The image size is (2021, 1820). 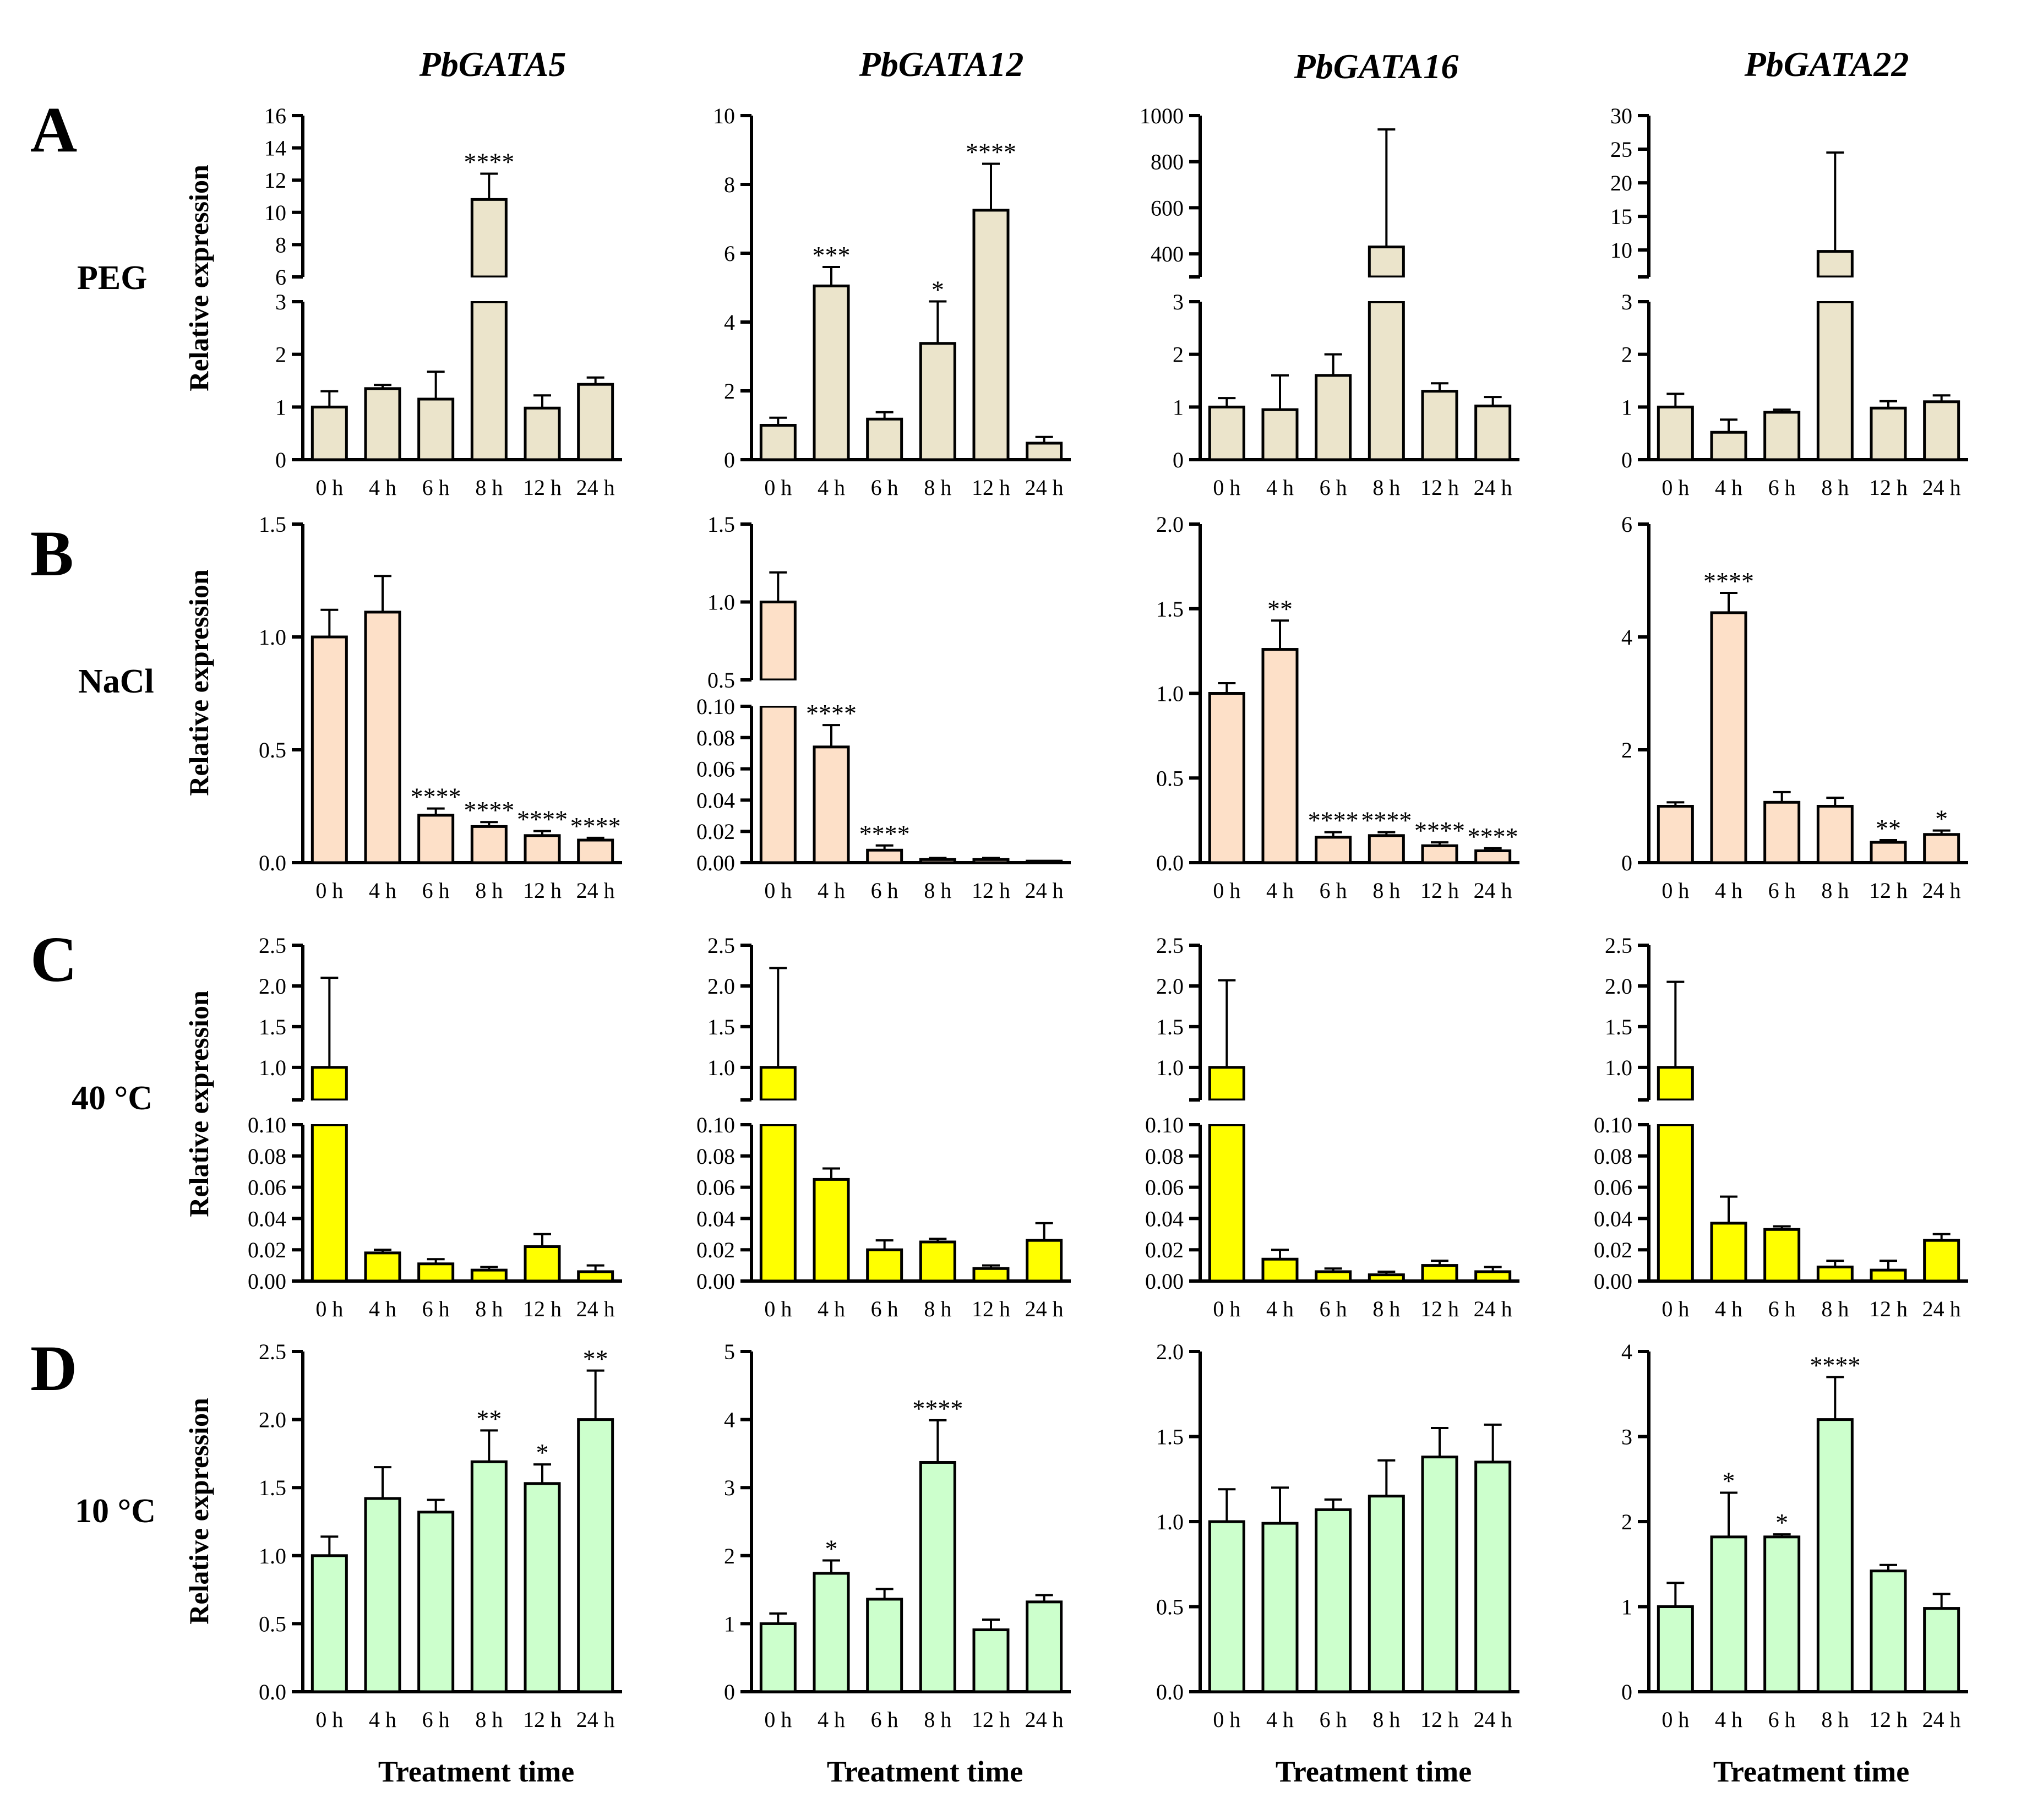 What do you see at coordinates (1226, 488) in the screenshot?
I see `c1-3-x-tick-label-0: 0 h` at bounding box center [1226, 488].